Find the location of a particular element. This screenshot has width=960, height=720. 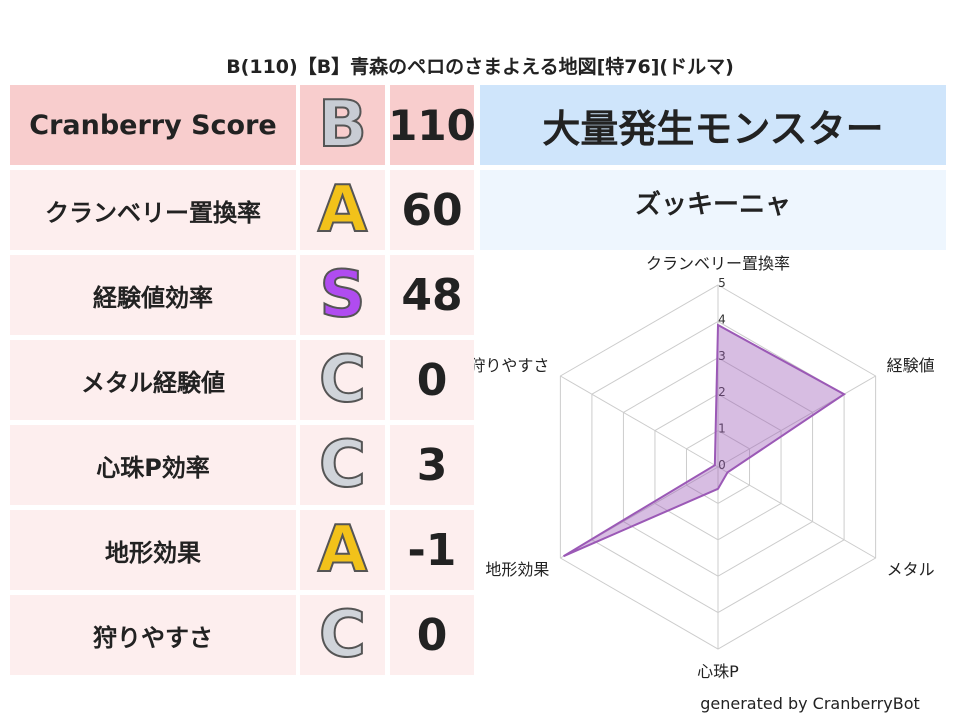

score: 48 is located at coordinates (432, 295).